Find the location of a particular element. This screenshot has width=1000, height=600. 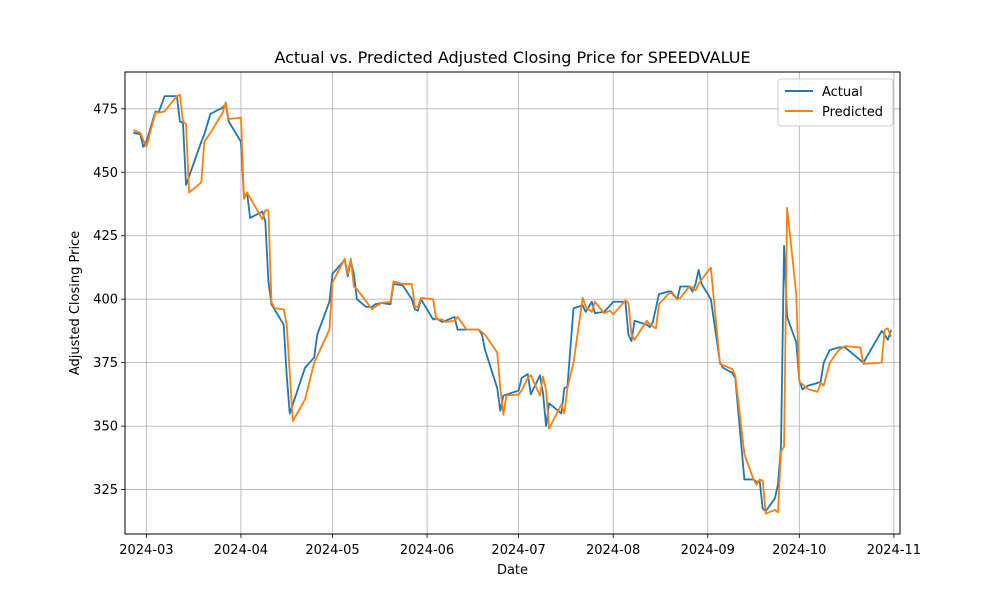

y-tick-label: 450 is located at coordinates (105, 173).